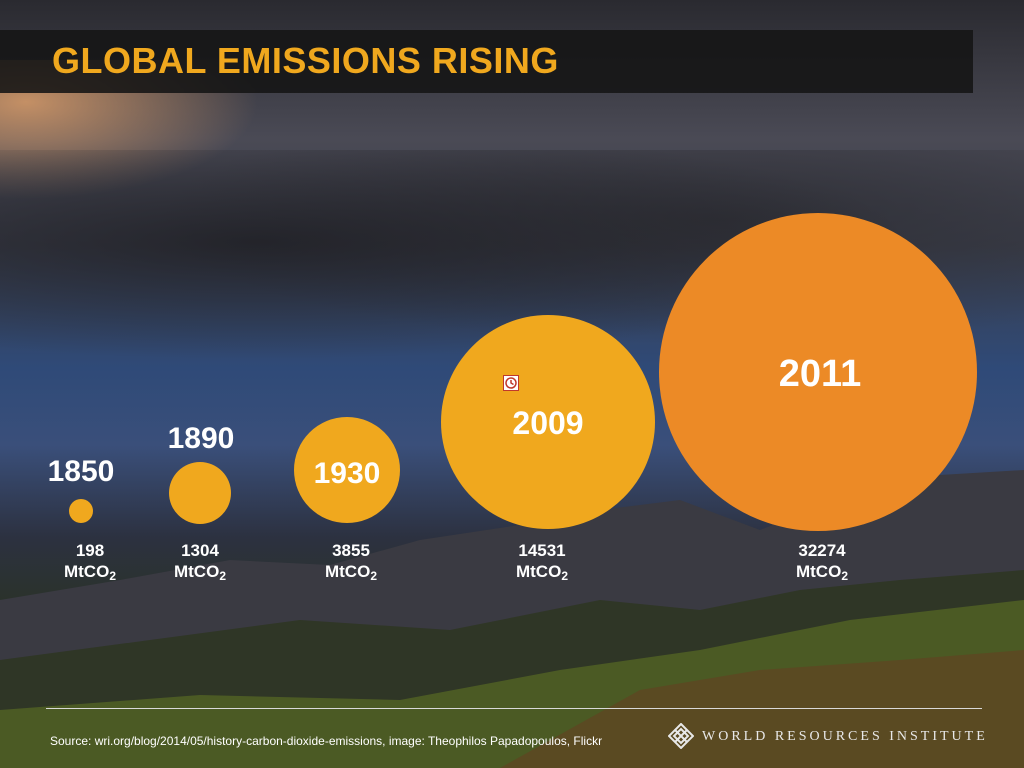 This screenshot has height=768, width=1024. What do you see at coordinates (201, 438) in the screenshot?
I see `year-label-1890: 1890` at bounding box center [201, 438].